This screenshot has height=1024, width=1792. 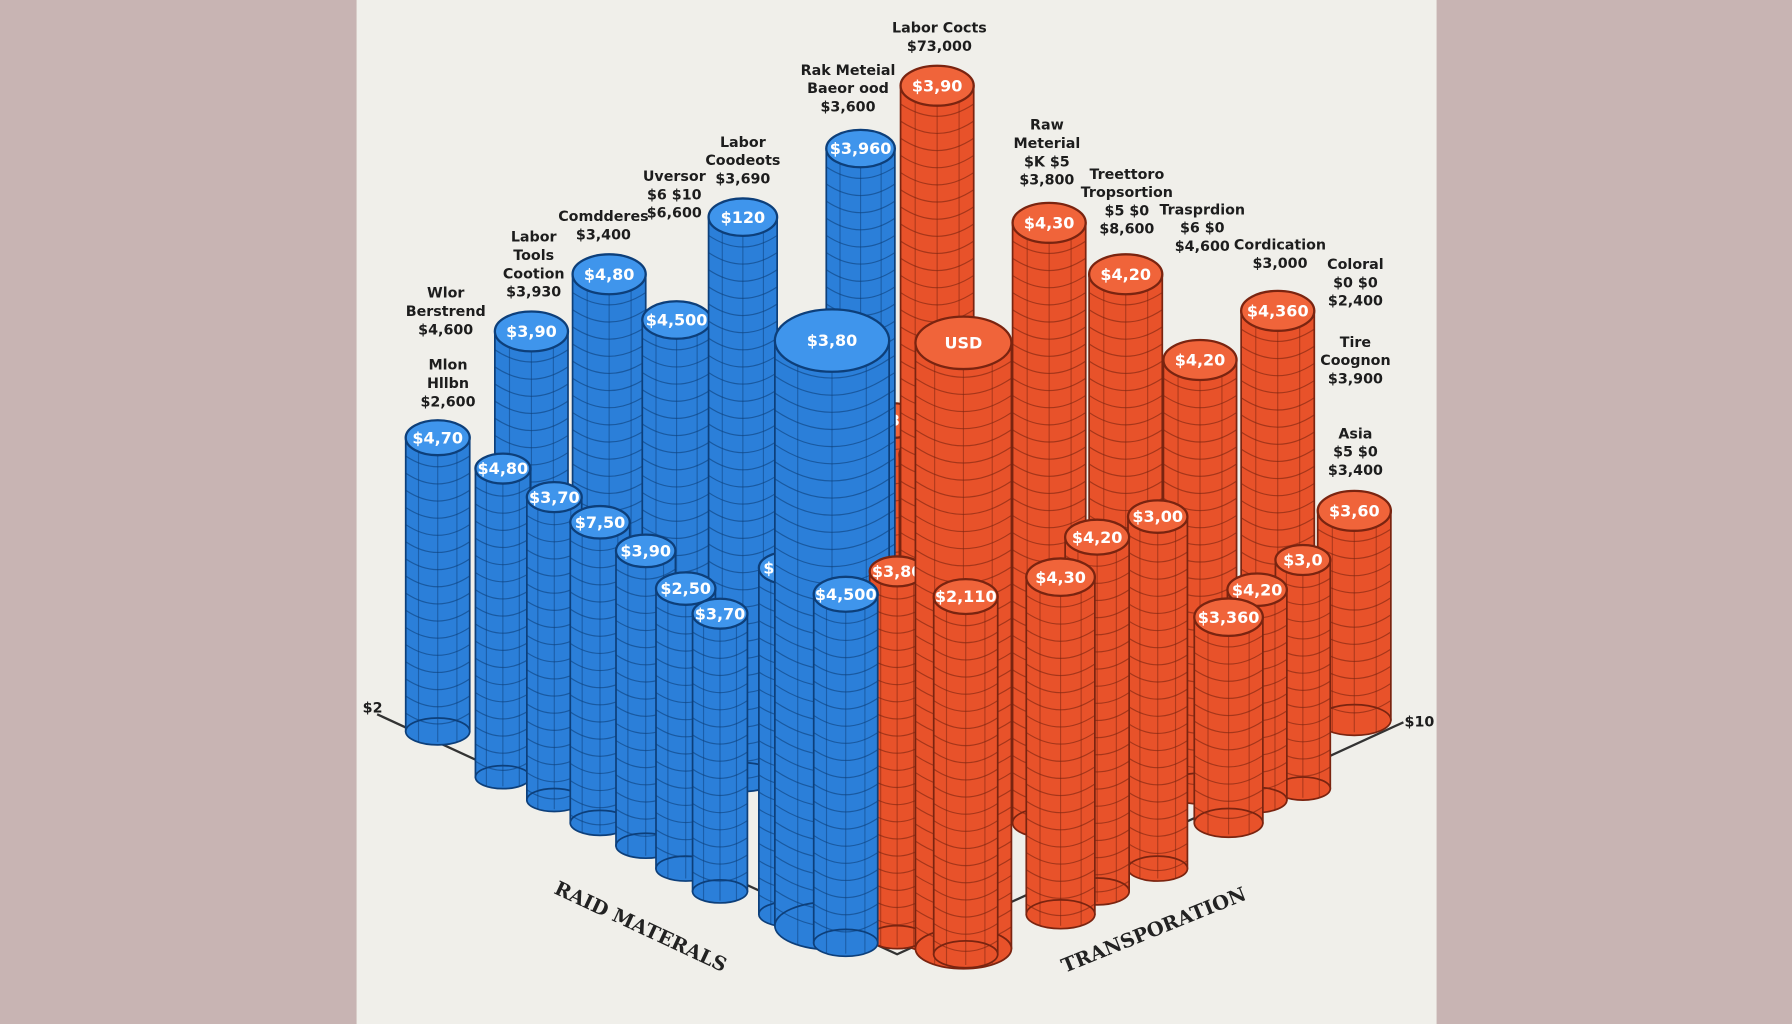 What do you see at coordinates (1280, 246) in the screenshot?
I see `column-label: Cordication` at bounding box center [1280, 246].